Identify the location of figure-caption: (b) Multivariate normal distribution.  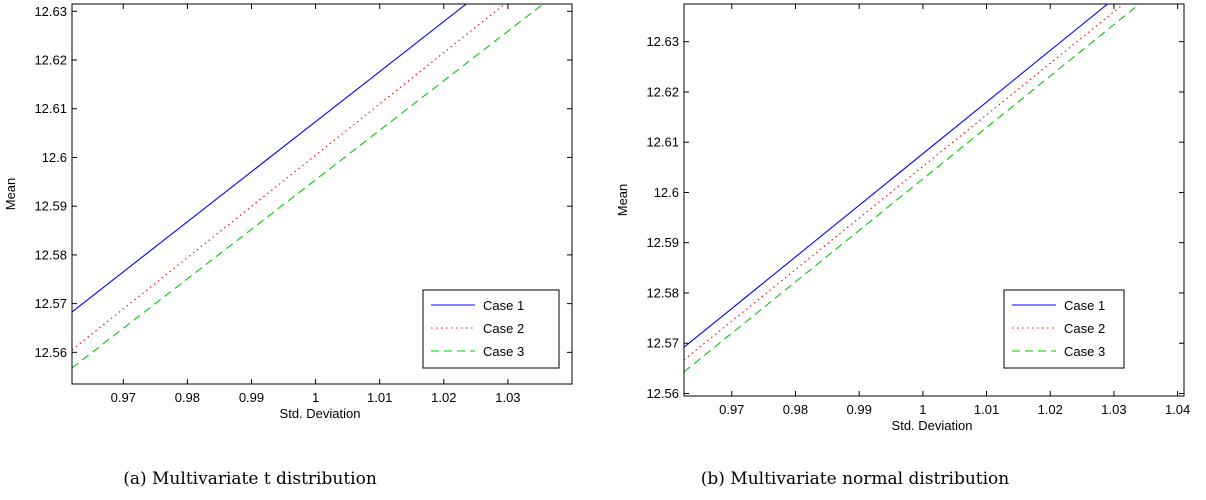
(855, 479).